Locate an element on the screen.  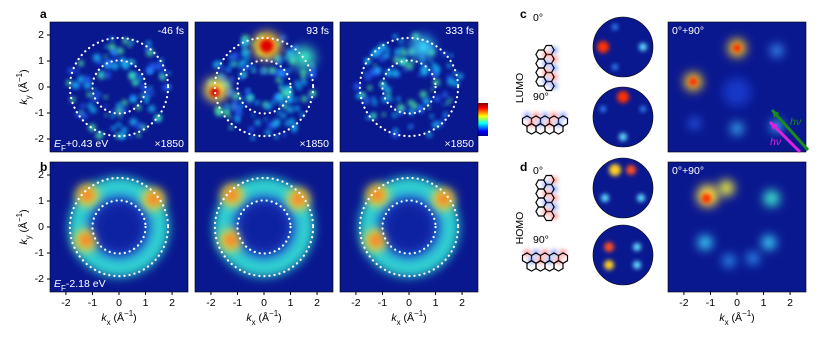
y-tick-label: 2 is located at coordinates (41, 175).